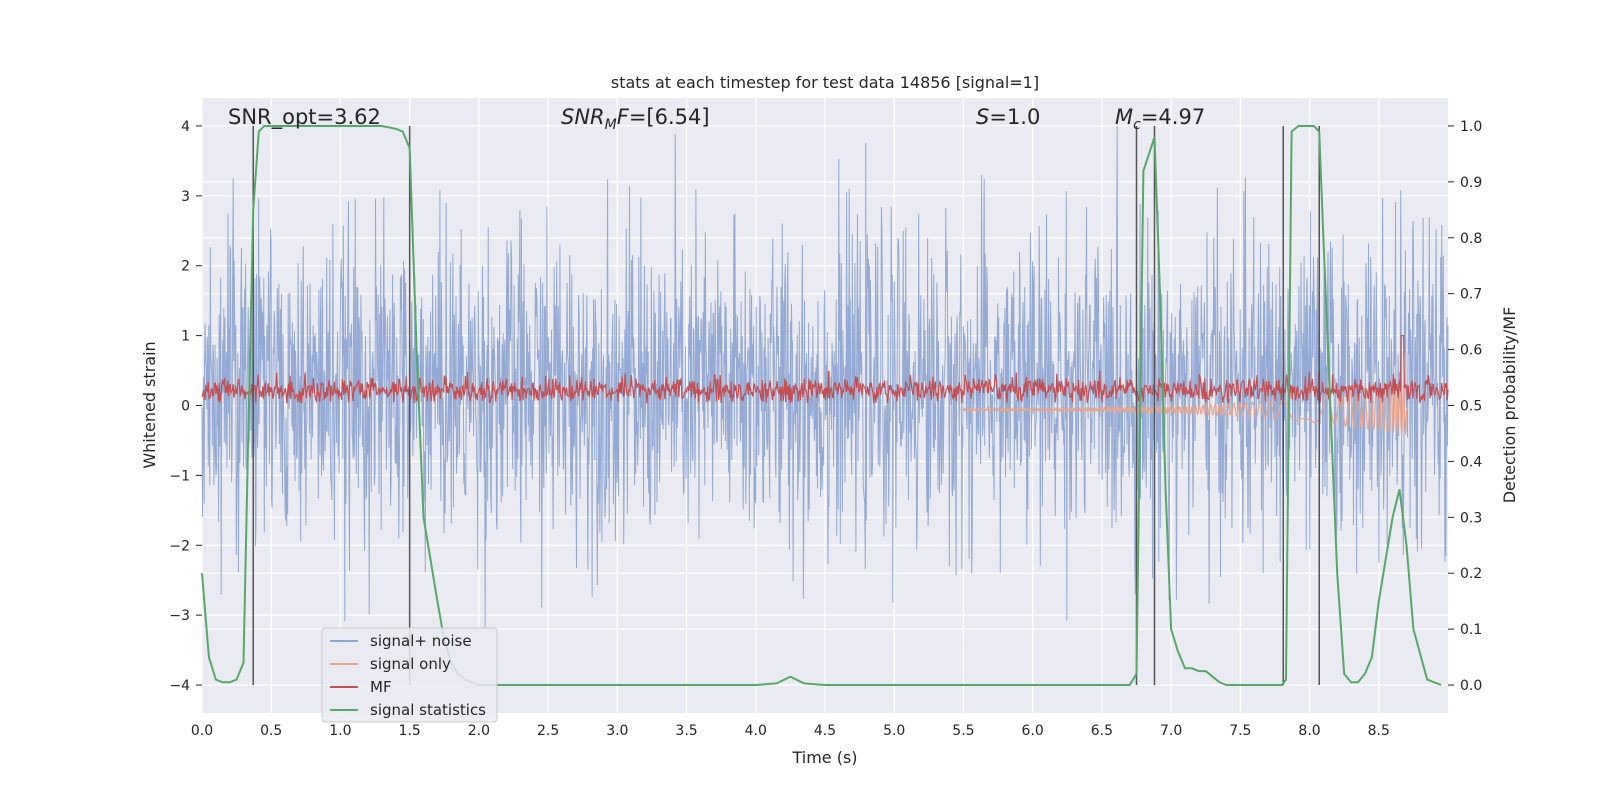 Image resolution: width=1600 pixels, height=800 pixels. Describe the element at coordinates (149, 404) in the screenshot. I see `y-axis-label: Whitened strain` at that location.